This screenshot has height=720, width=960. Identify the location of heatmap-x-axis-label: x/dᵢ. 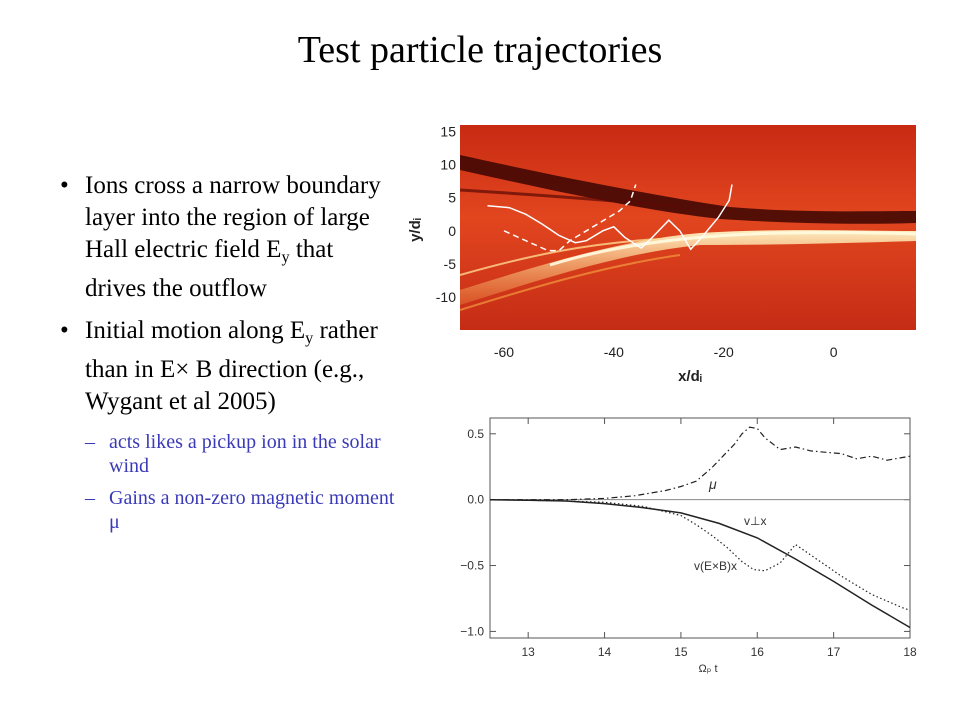
(690, 376).